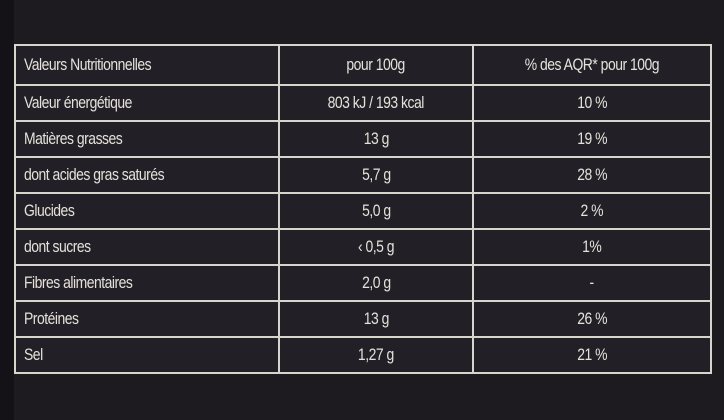 The width and height of the screenshot is (724, 420). I want to click on cell-text: Sel, so click(33, 354).